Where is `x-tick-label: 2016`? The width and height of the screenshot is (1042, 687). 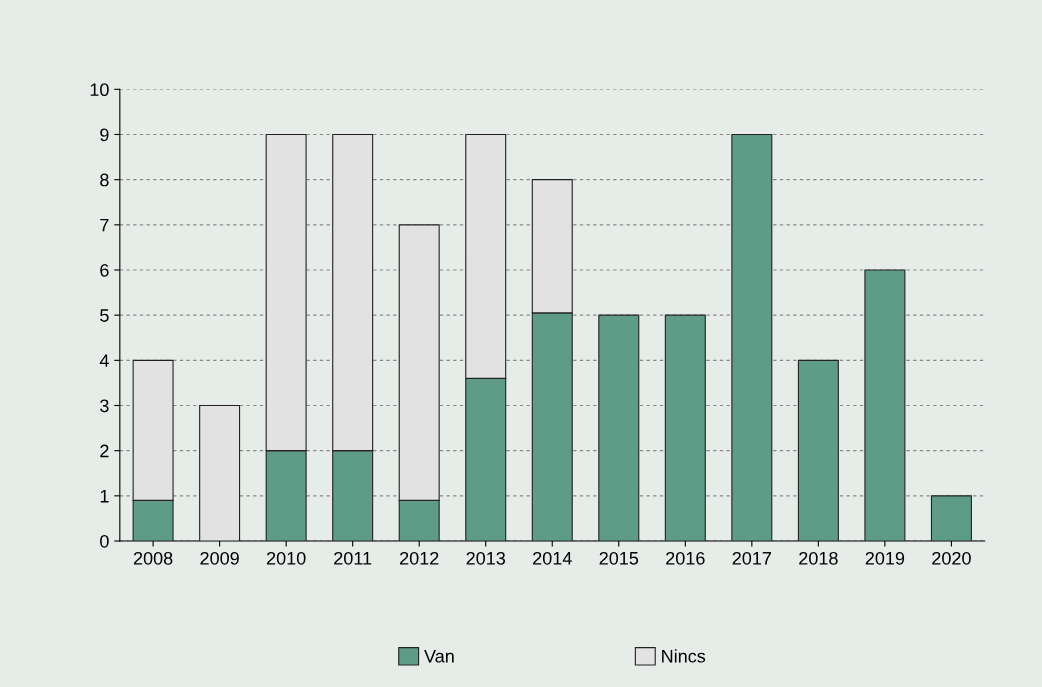
x-tick-label: 2016 is located at coordinates (685, 558).